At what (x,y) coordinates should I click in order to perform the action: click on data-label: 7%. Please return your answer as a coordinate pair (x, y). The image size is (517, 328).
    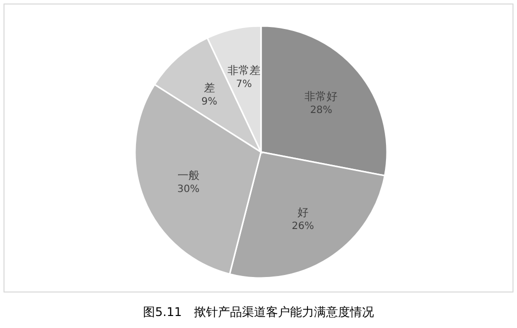
    Looking at the image, I should click on (244, 84).